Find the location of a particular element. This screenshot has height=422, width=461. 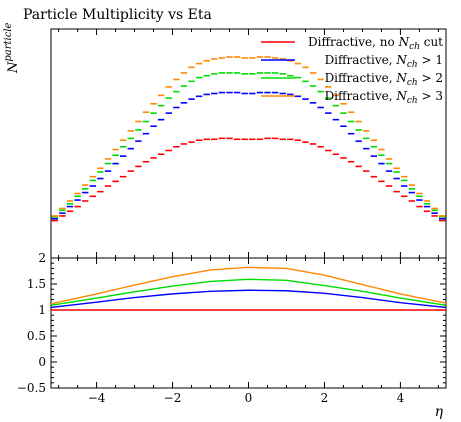

main-y-axis-label: Nparticle is located at coordinates (12, 48).